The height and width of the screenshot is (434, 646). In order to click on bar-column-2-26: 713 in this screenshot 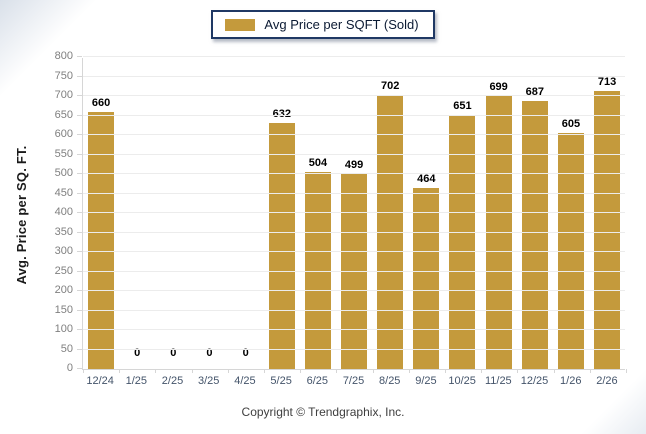, I will do `click(607, 213)`.